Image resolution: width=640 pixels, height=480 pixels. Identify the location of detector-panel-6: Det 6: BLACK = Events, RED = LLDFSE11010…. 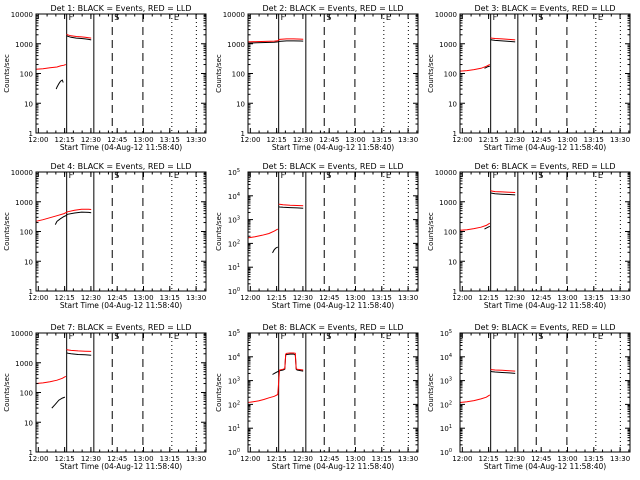
(529, 236).